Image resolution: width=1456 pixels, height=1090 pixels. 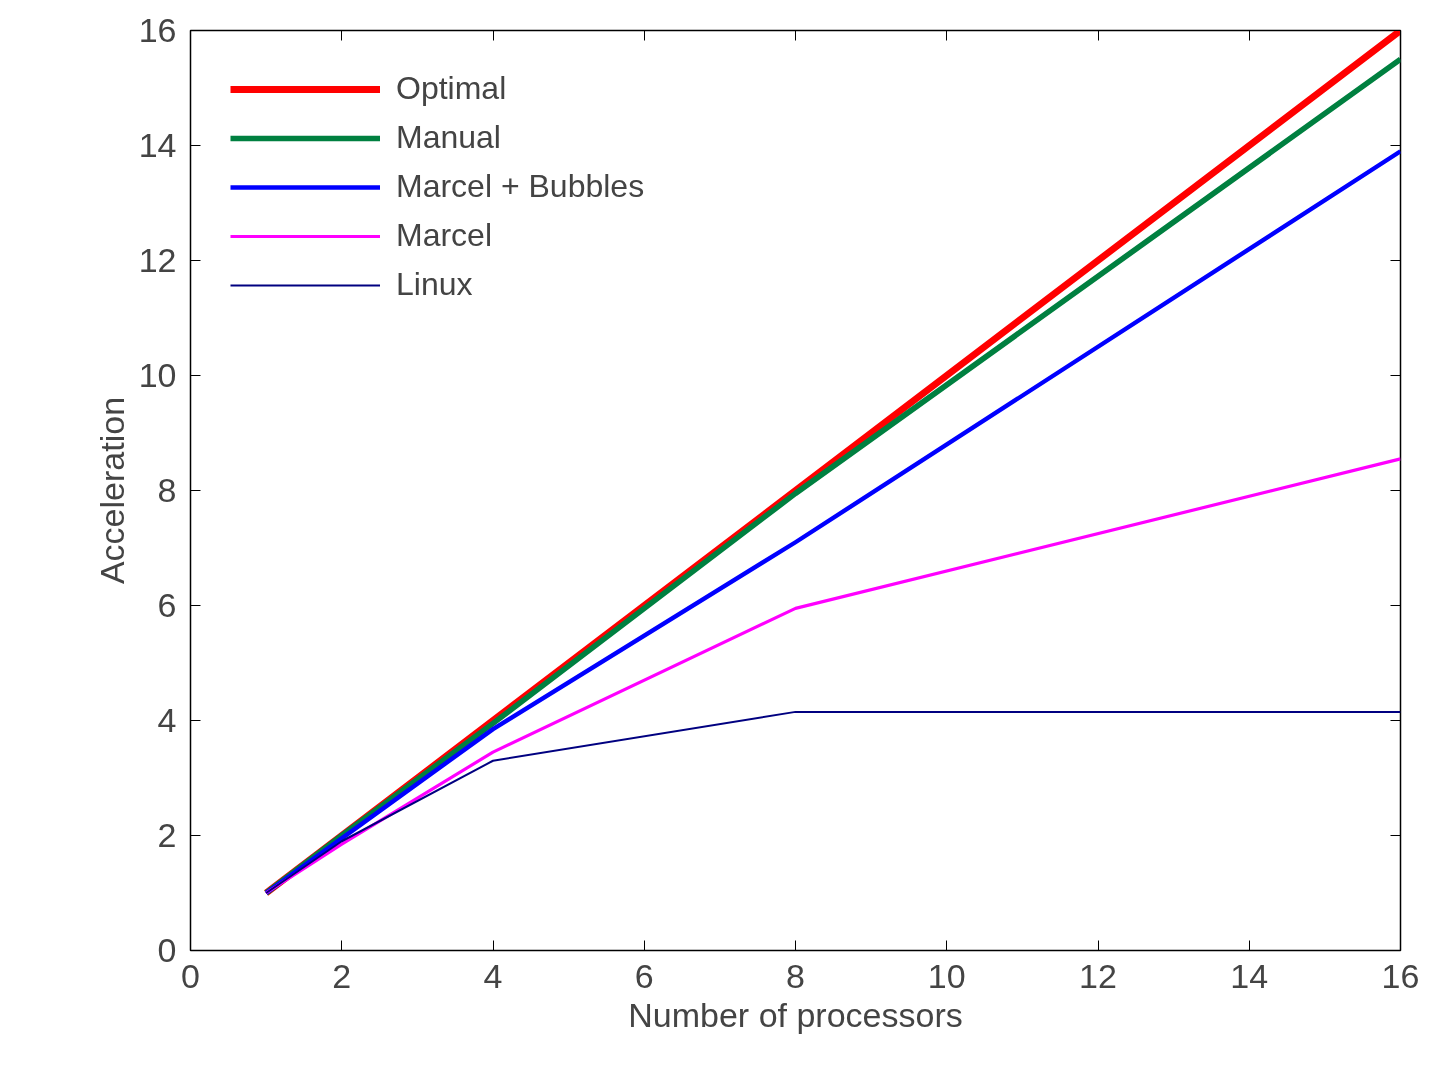 What do you see at coordinates (157, 260) in the screenshot?
I see `y-tick-label: 12` at bounding box center [157, 260].